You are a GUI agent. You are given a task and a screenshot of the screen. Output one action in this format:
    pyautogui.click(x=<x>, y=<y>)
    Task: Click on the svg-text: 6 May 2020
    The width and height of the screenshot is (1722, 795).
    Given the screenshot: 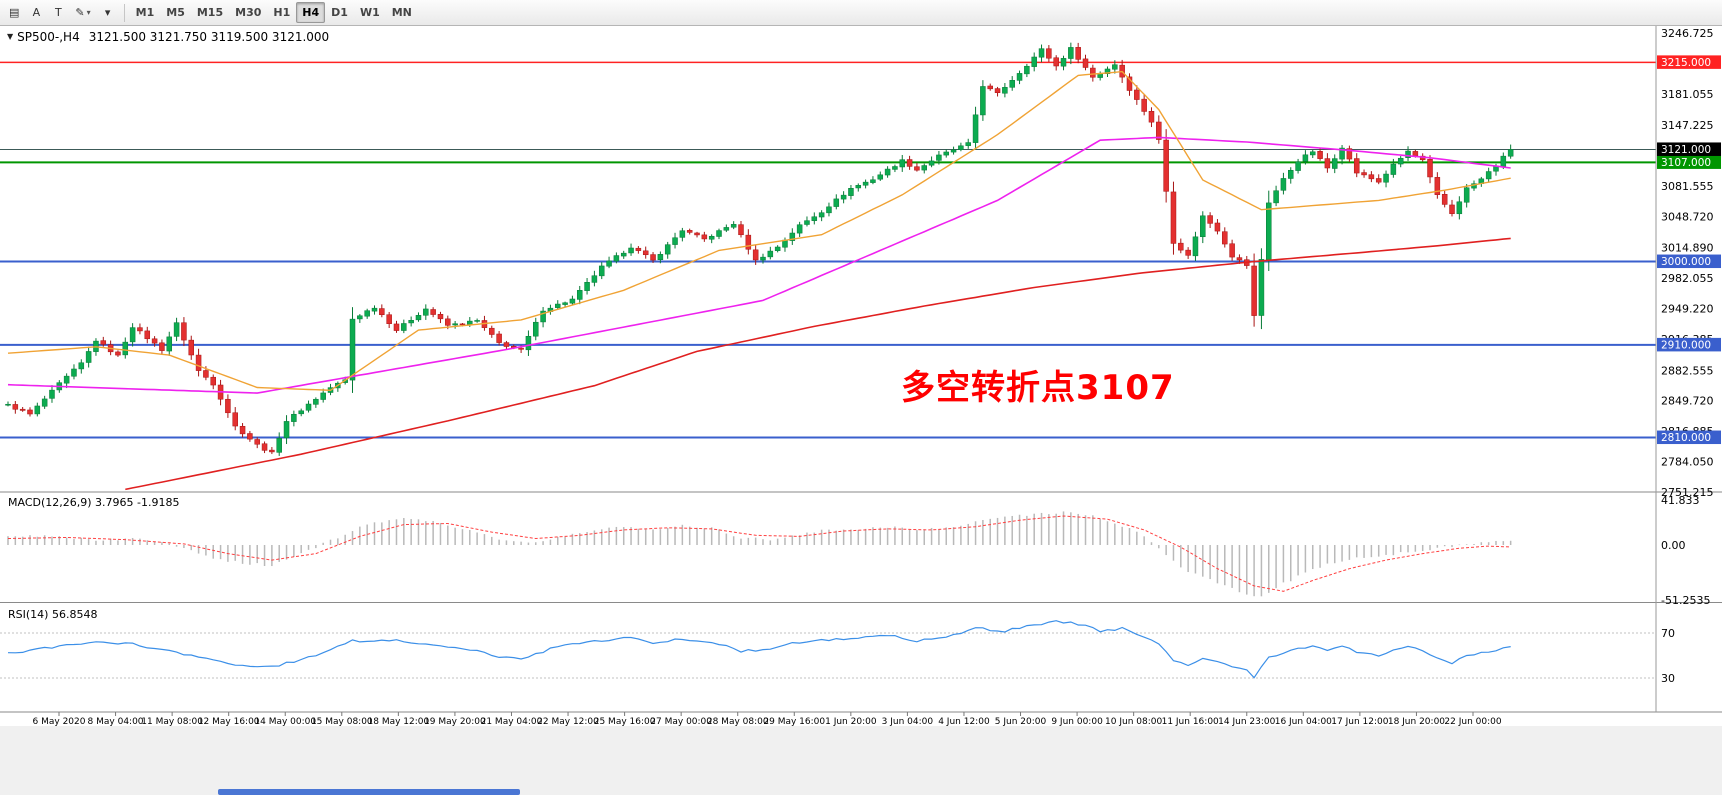 What is the action you would take?
    pyautogui.click(x=59, y=722)
    